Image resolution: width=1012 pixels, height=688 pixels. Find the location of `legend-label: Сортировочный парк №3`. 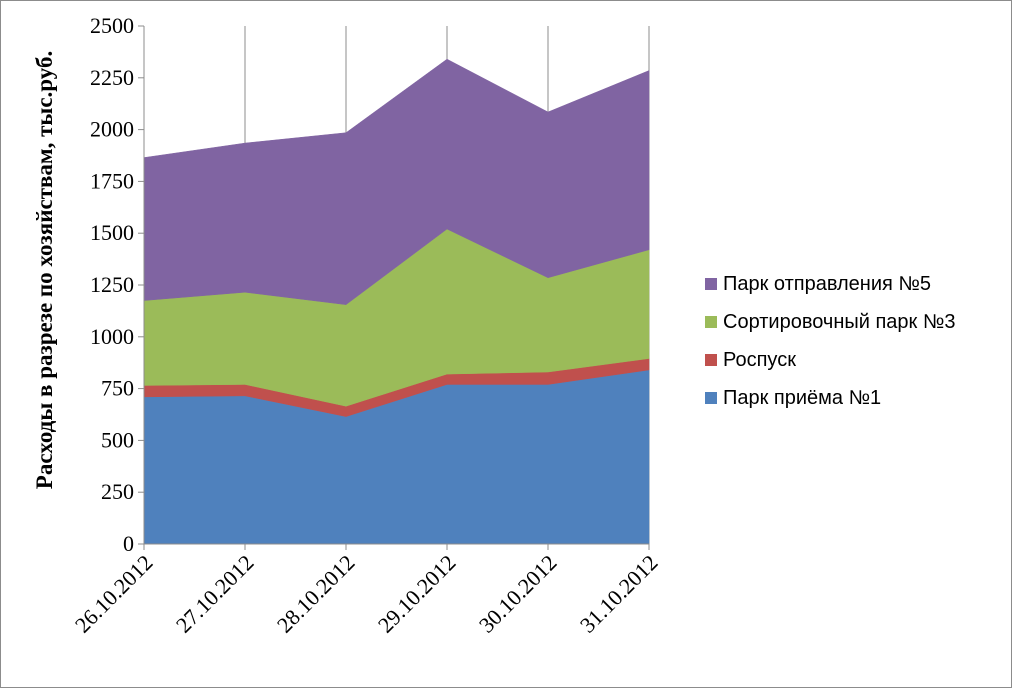

legend-label: Сортировочный парк №3 is located at coordinates (839, 322).